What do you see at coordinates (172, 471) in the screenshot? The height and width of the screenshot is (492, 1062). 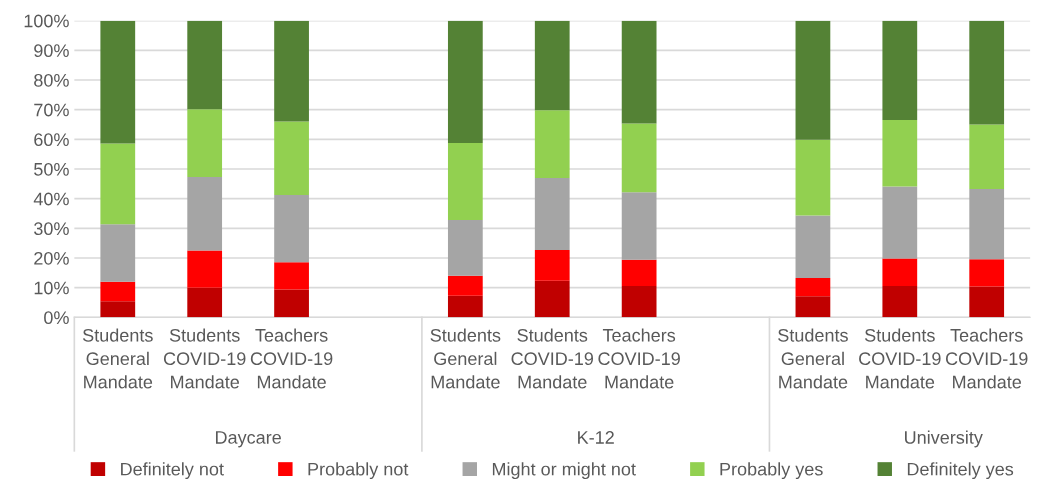 I see `legend-label: Definitely not` at bounding box center [172, 471].